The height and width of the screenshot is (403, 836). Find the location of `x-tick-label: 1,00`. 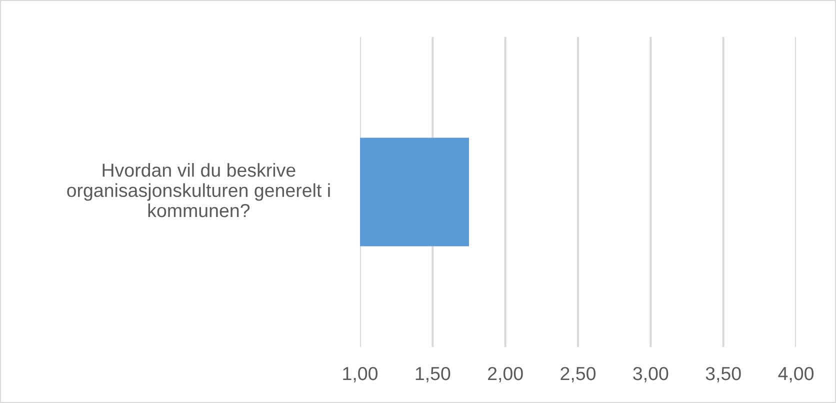

x-tick-label: 1,00 is located at coordinates (360, 374).